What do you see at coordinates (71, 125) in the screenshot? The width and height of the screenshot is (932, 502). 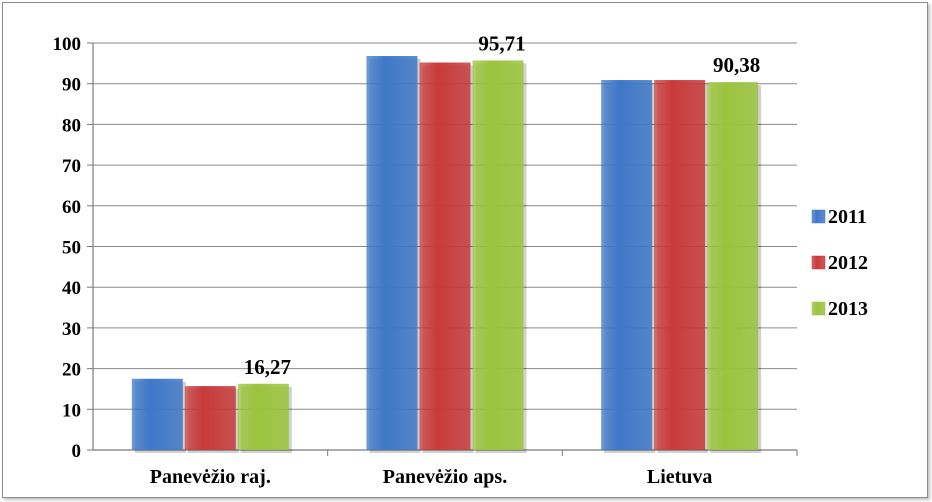 I see `y-tick-label: 80` at bounding box center [71, 125].